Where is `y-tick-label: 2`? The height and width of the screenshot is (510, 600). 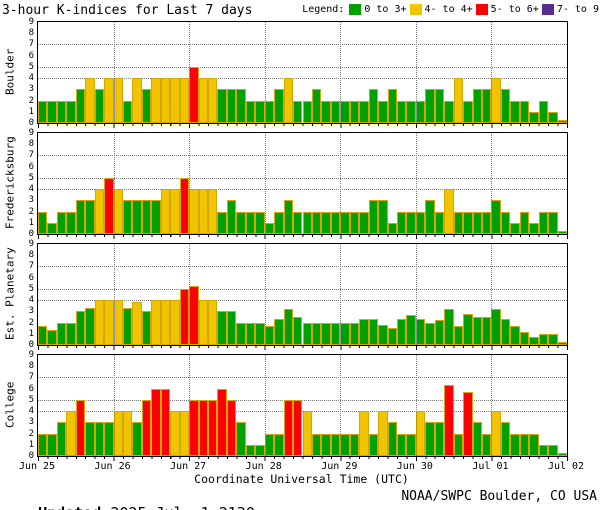 y-tick-label: 2 is located at coordinates (31, 211).